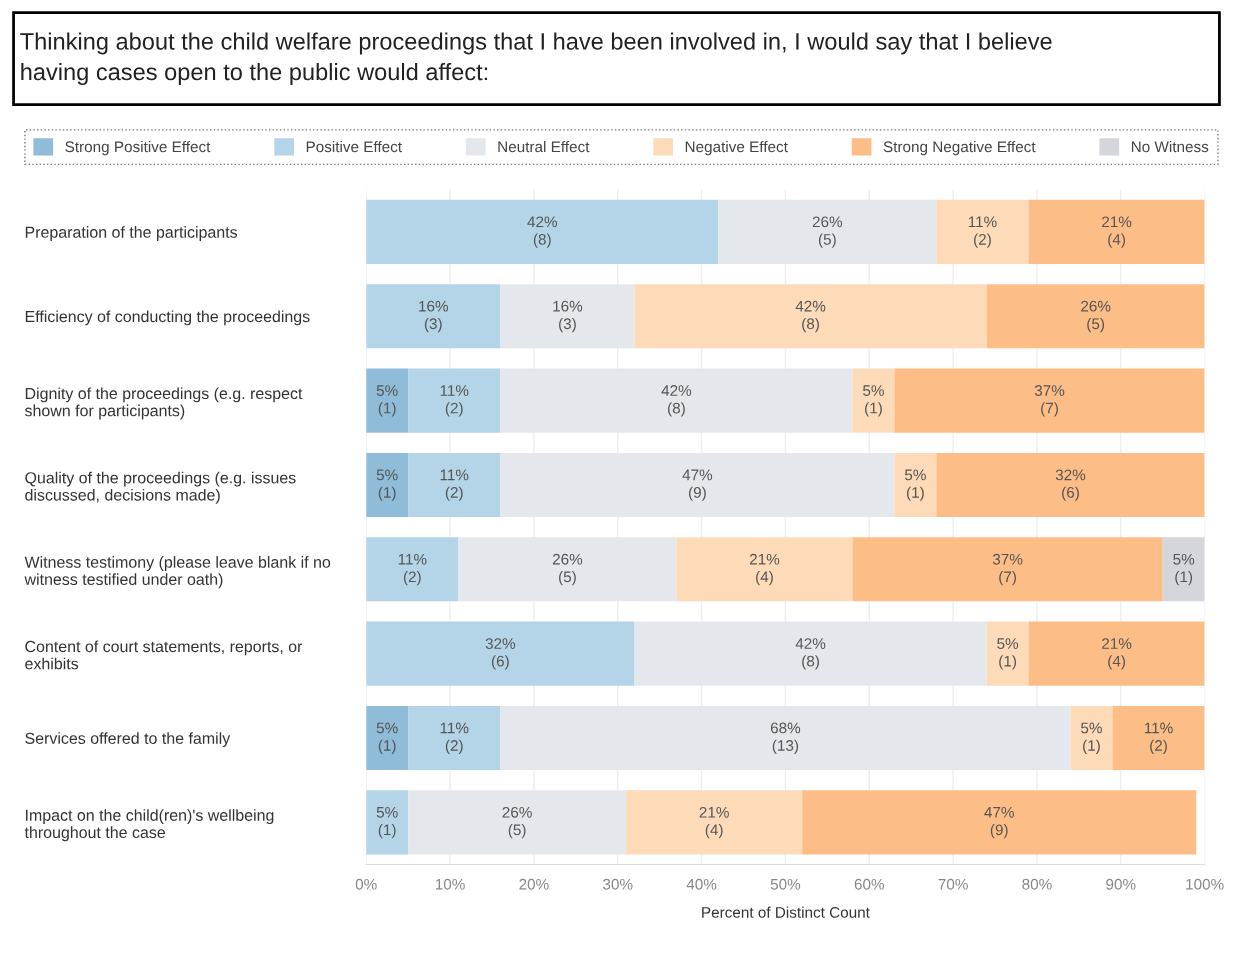 The width and height of the screenshot is (1233, 978). What do you see at coordinates (534, 884) in the screenshot?
I see `x-tick-label: 20%` at bounding box center [534, 884].